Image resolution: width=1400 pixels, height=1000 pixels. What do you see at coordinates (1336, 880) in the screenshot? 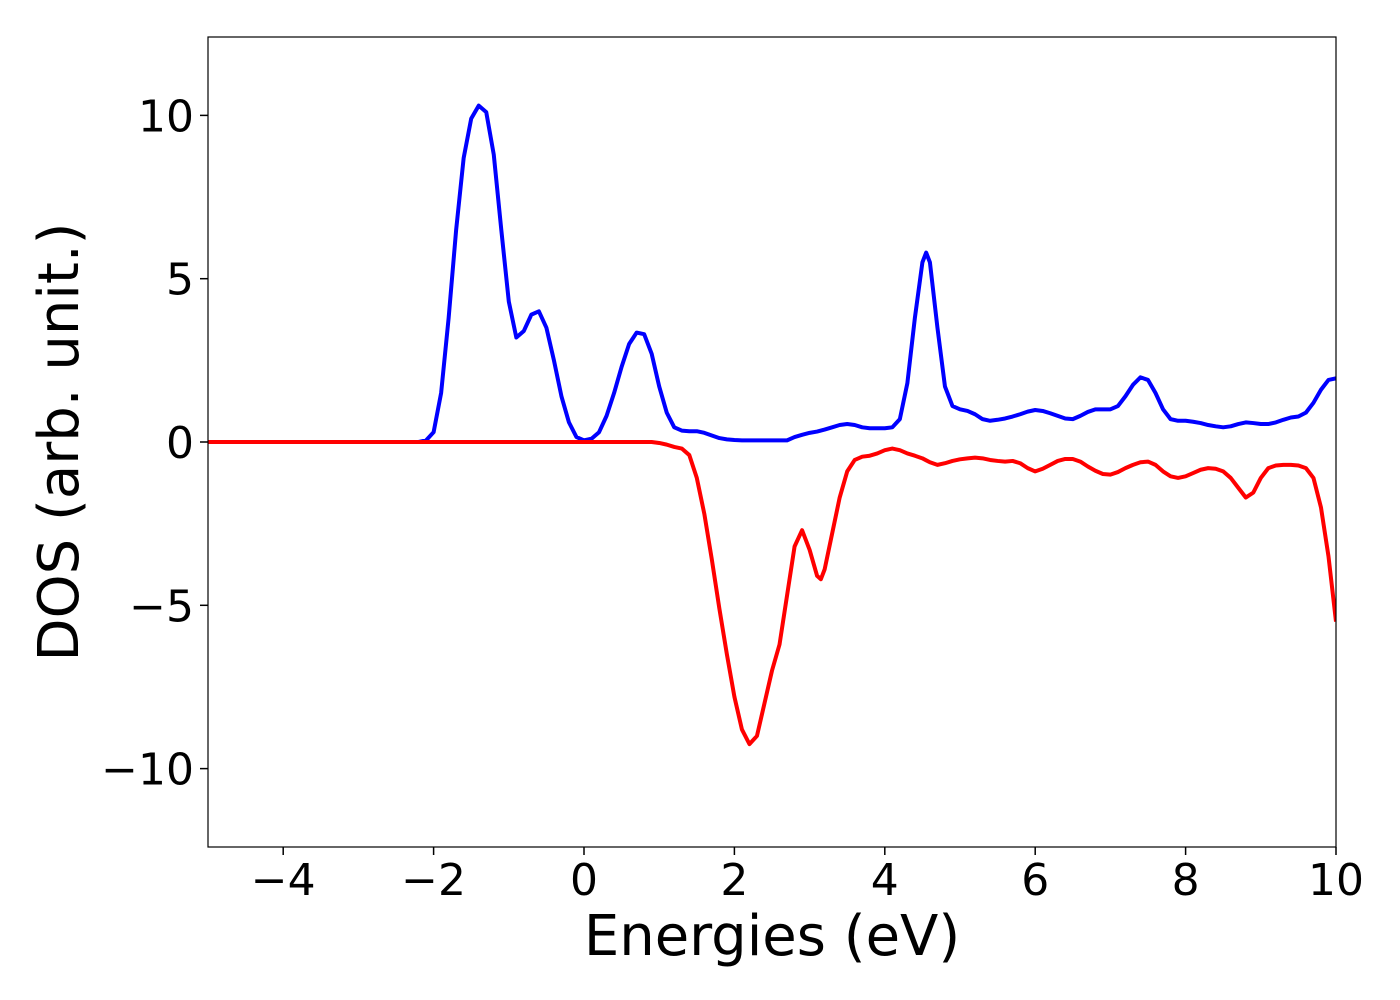
I see `x-tick-label: 10` at bounding box center [1336, 880].